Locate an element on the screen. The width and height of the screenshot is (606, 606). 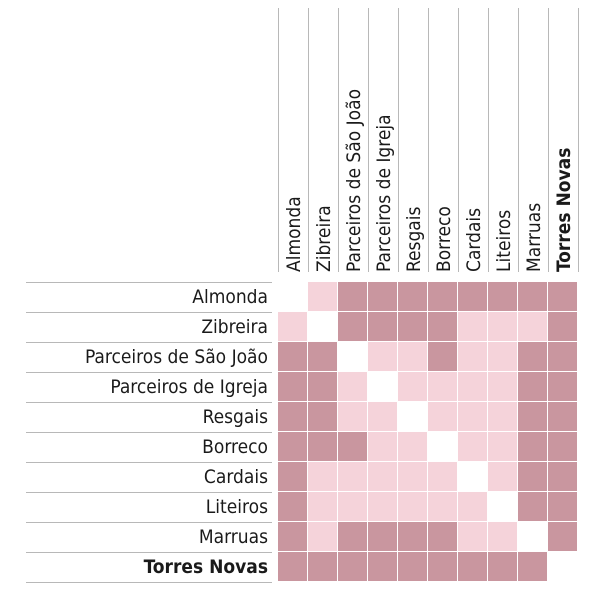
column-header-label: Torres Novas is located at coordinates (563, 209).